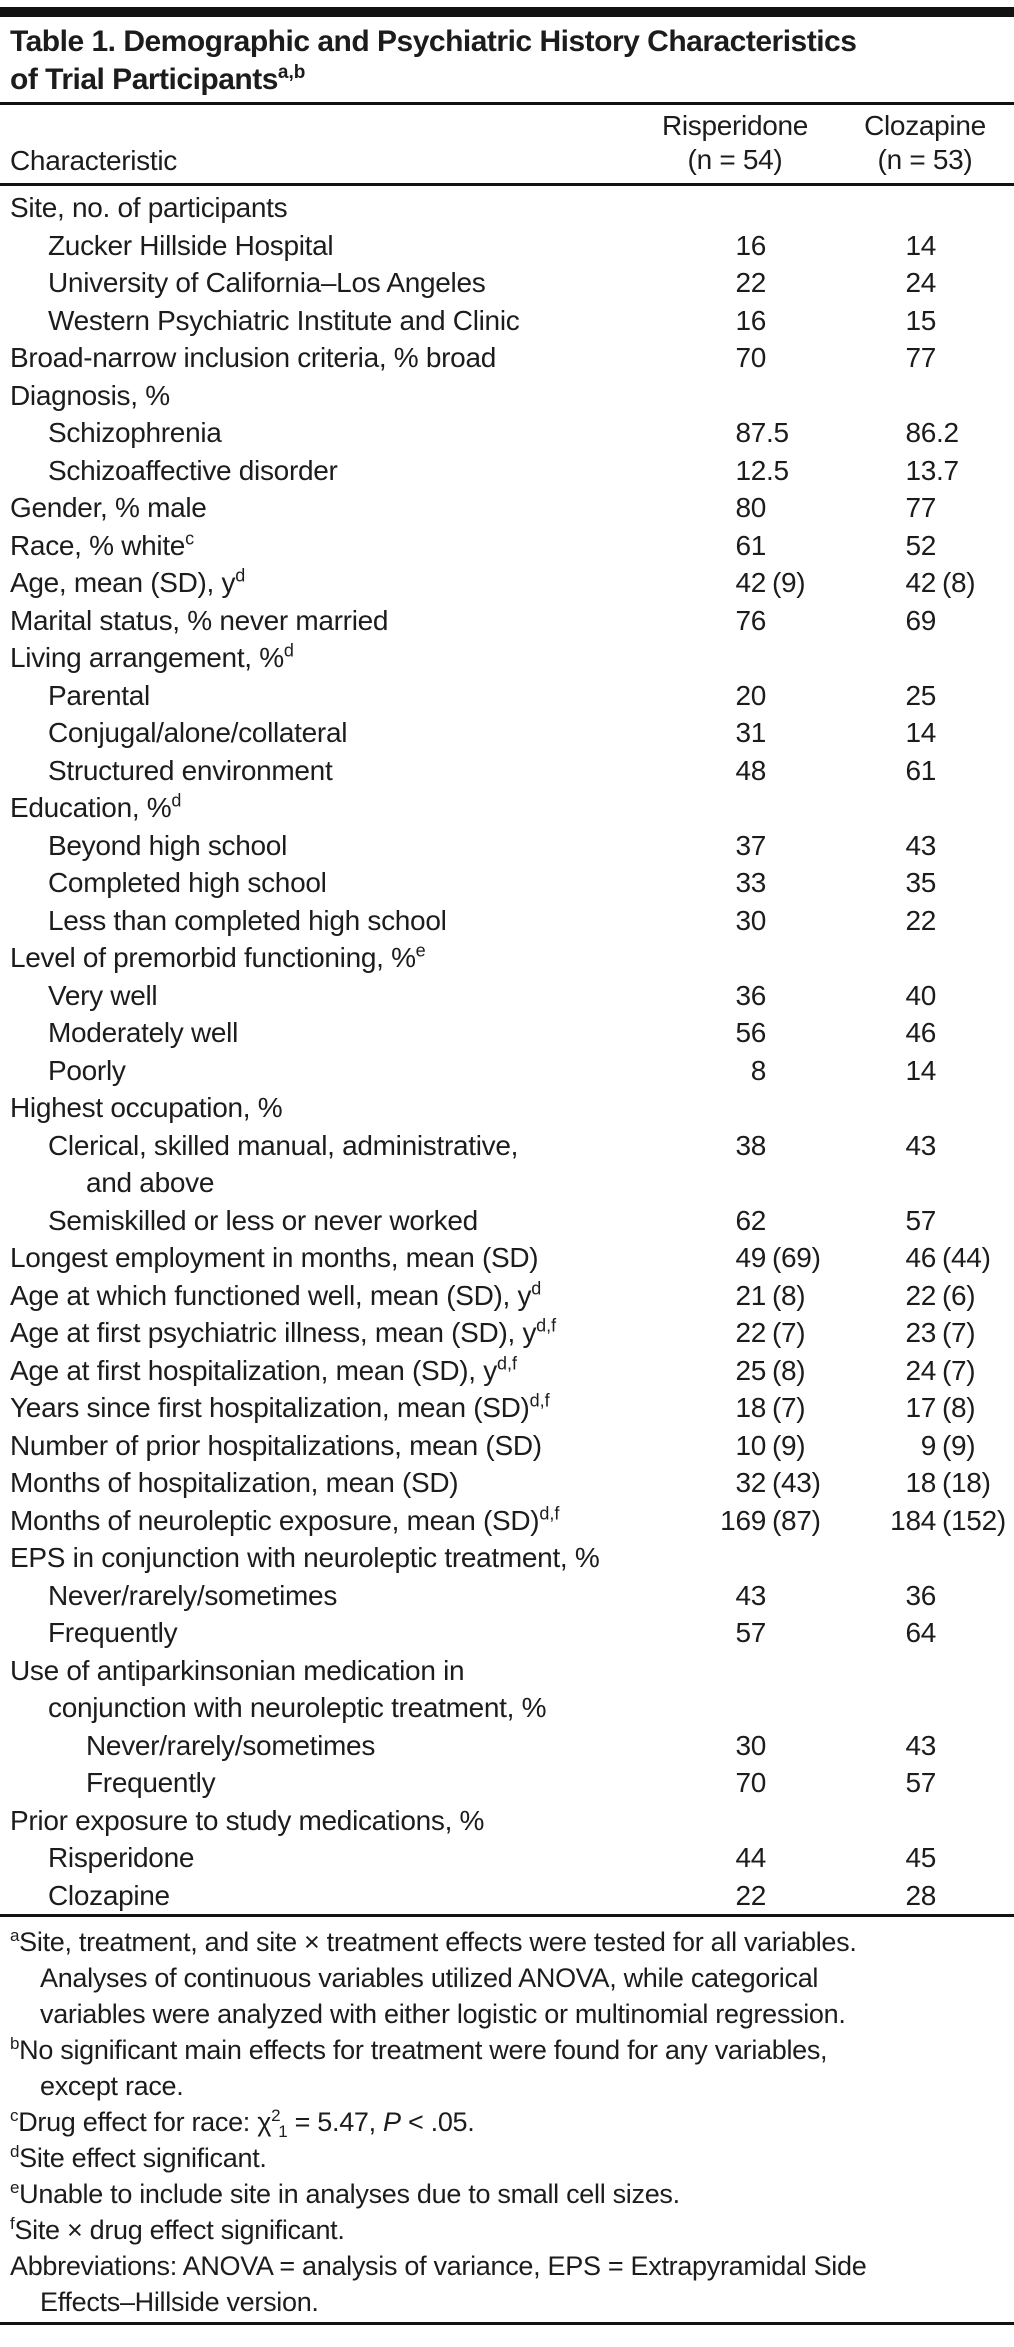 This screenshot has width=1014, height=2347. What do you see at coordinates (283, 2132) in the screenshot?
I see `chi-square-subscript: 1` at bounding box center [283, 2132].